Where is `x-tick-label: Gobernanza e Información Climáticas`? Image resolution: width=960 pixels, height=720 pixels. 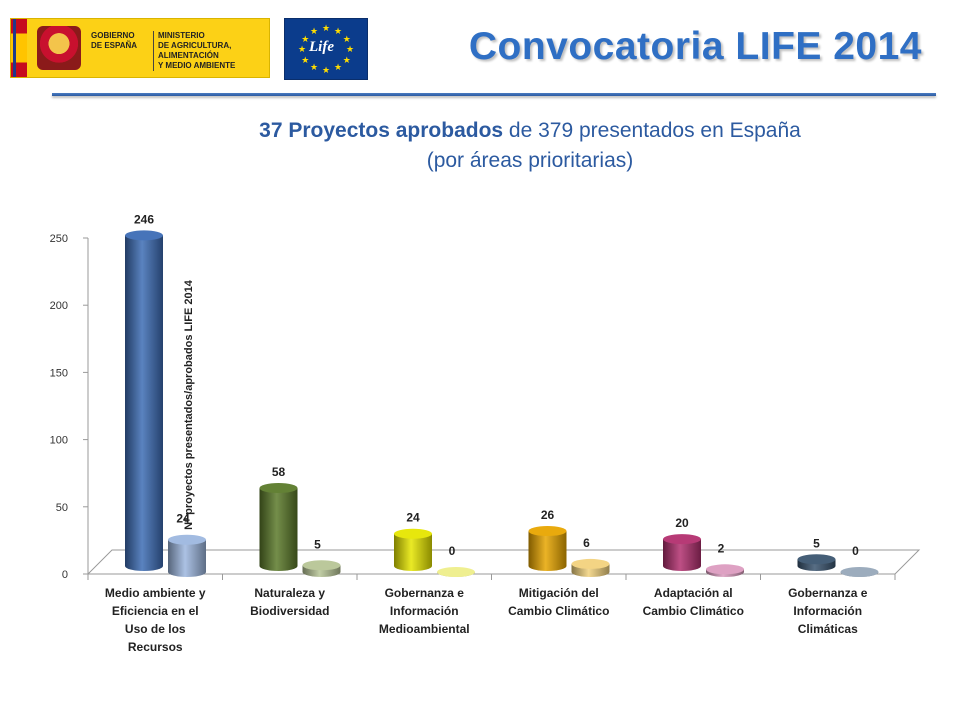
x-tick-label: Gobernanza e Información Climáticas is located at coordinates (828, 611).